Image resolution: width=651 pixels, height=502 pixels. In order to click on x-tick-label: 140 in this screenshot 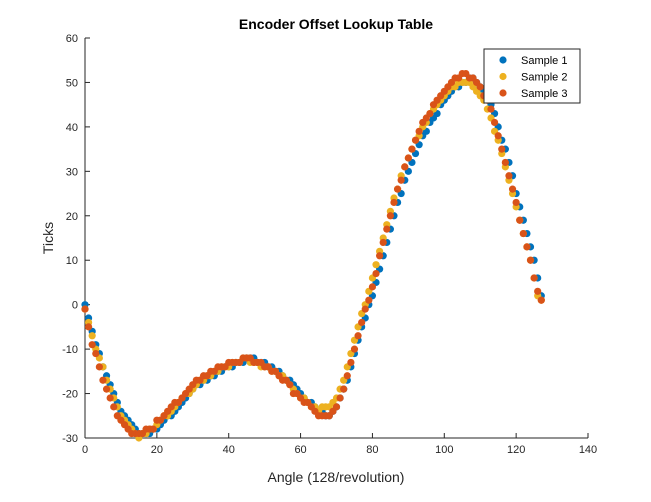, I will do `click(588, 450)`.